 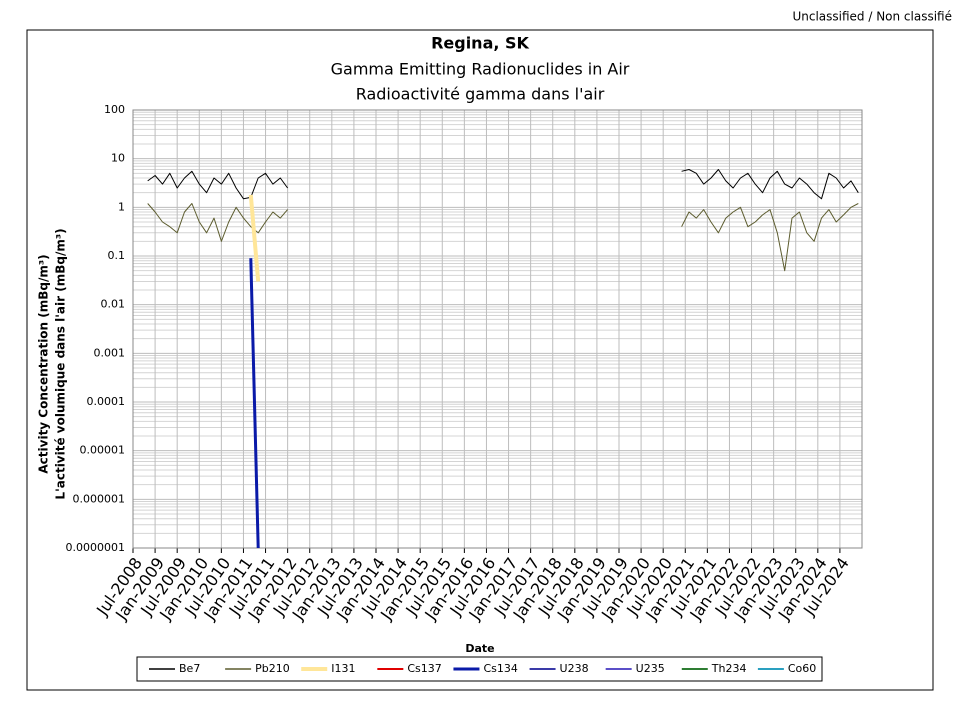 What do you see at coordinates (44, 363) in the screenshot?
I see `y-axis-label: Activity Concentration (mBq/m³)` at bounding box center [44, 363].